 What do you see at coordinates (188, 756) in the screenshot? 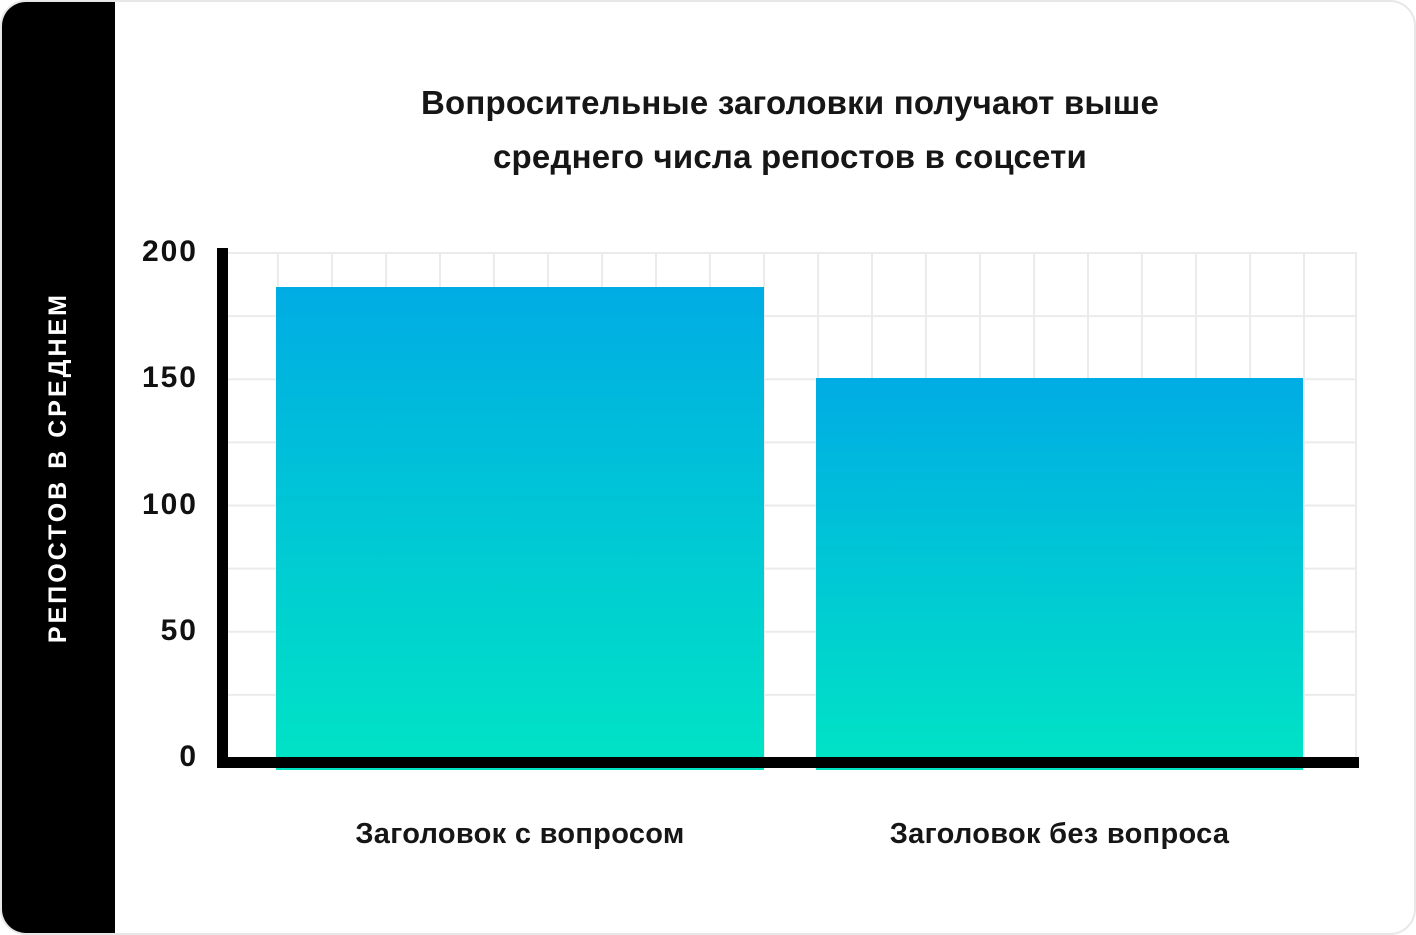
I see `y-tick-label-0: 0` at bounding box center [188, 756].